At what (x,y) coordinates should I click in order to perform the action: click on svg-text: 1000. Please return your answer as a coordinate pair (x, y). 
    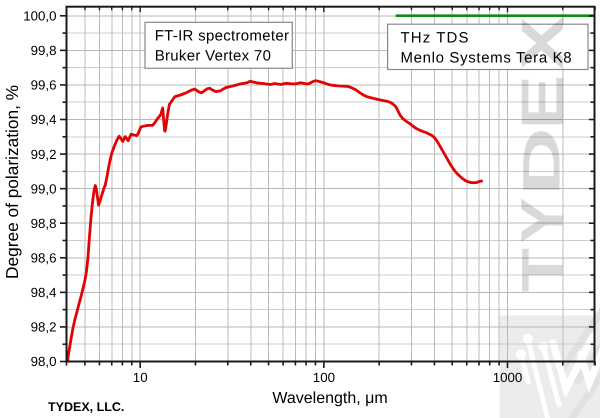
    Looking at the image, I should click on (508, 377).